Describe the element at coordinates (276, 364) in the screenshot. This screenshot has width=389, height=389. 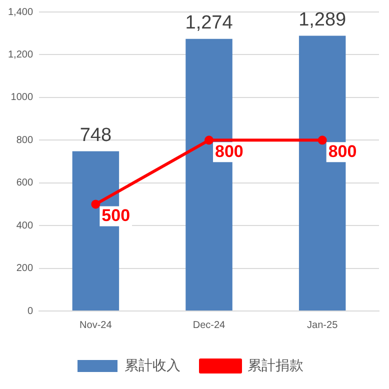
I see `legend-label: 累計捐款` at that location.